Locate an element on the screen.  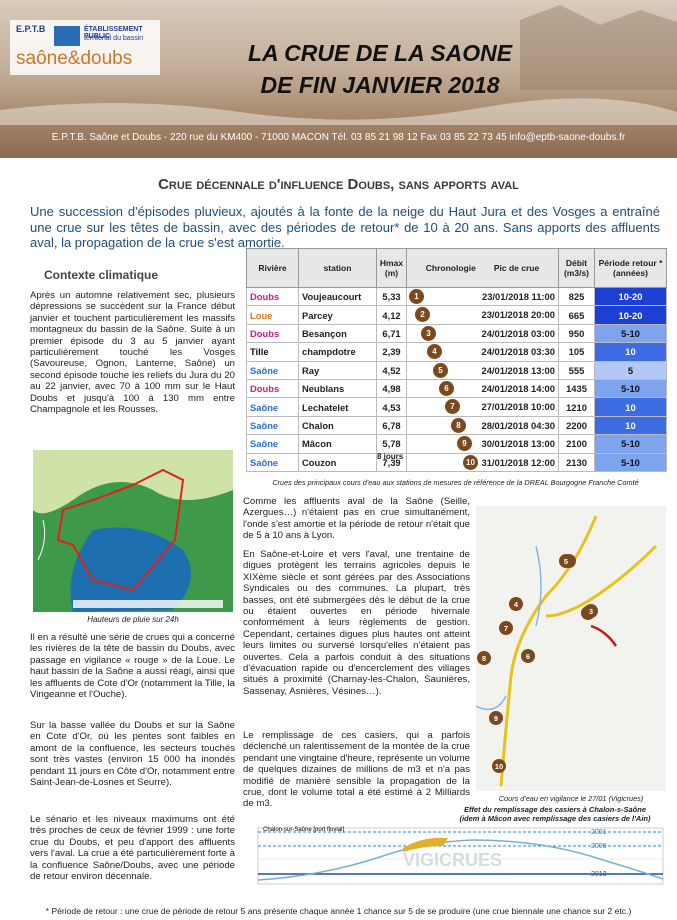
flow: 950 is located at coordinates (576, 333).